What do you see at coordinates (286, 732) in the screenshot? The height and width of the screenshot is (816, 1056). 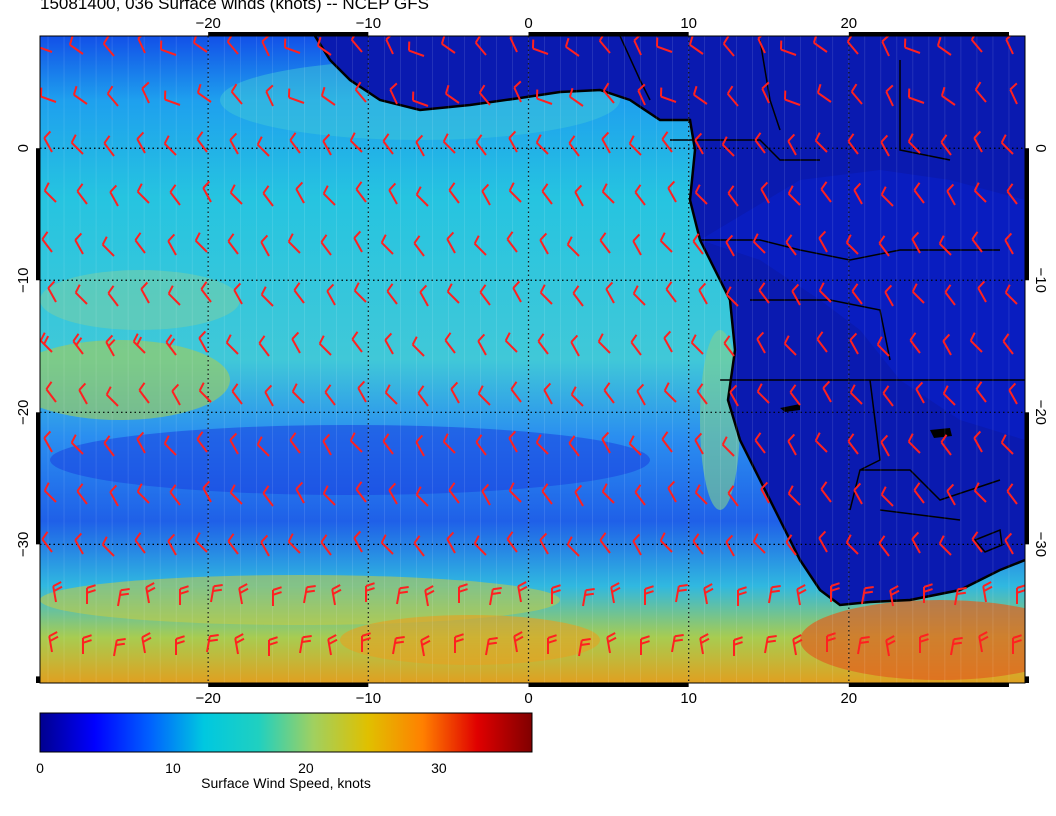 I see `colorbar` at bounding box center [286, 732].